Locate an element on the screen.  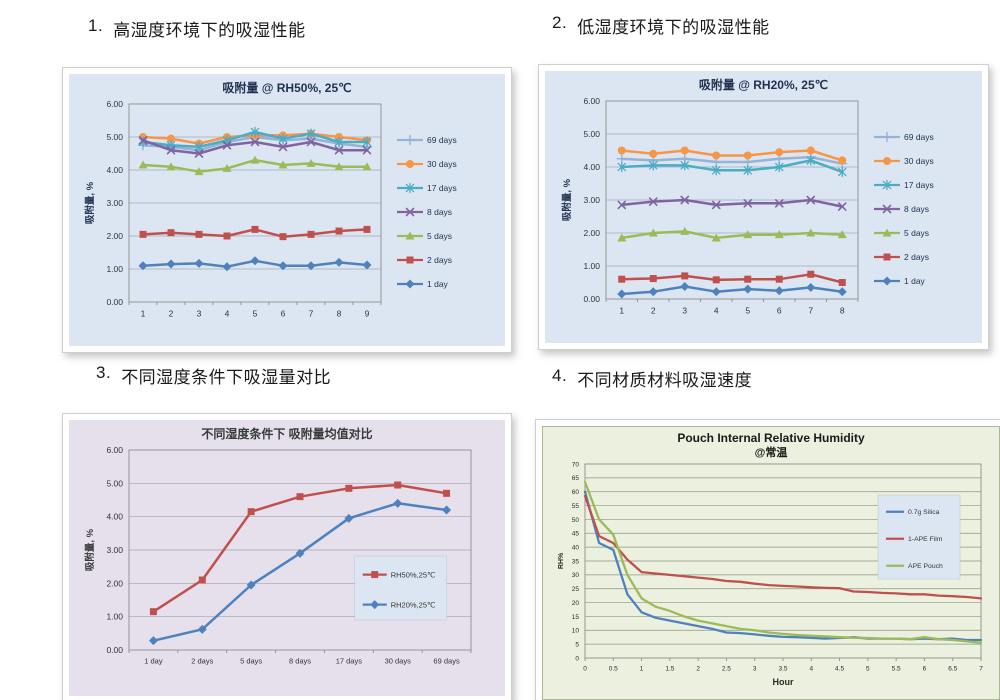
legend-label: 8 days is located at coordinates (439, 212).